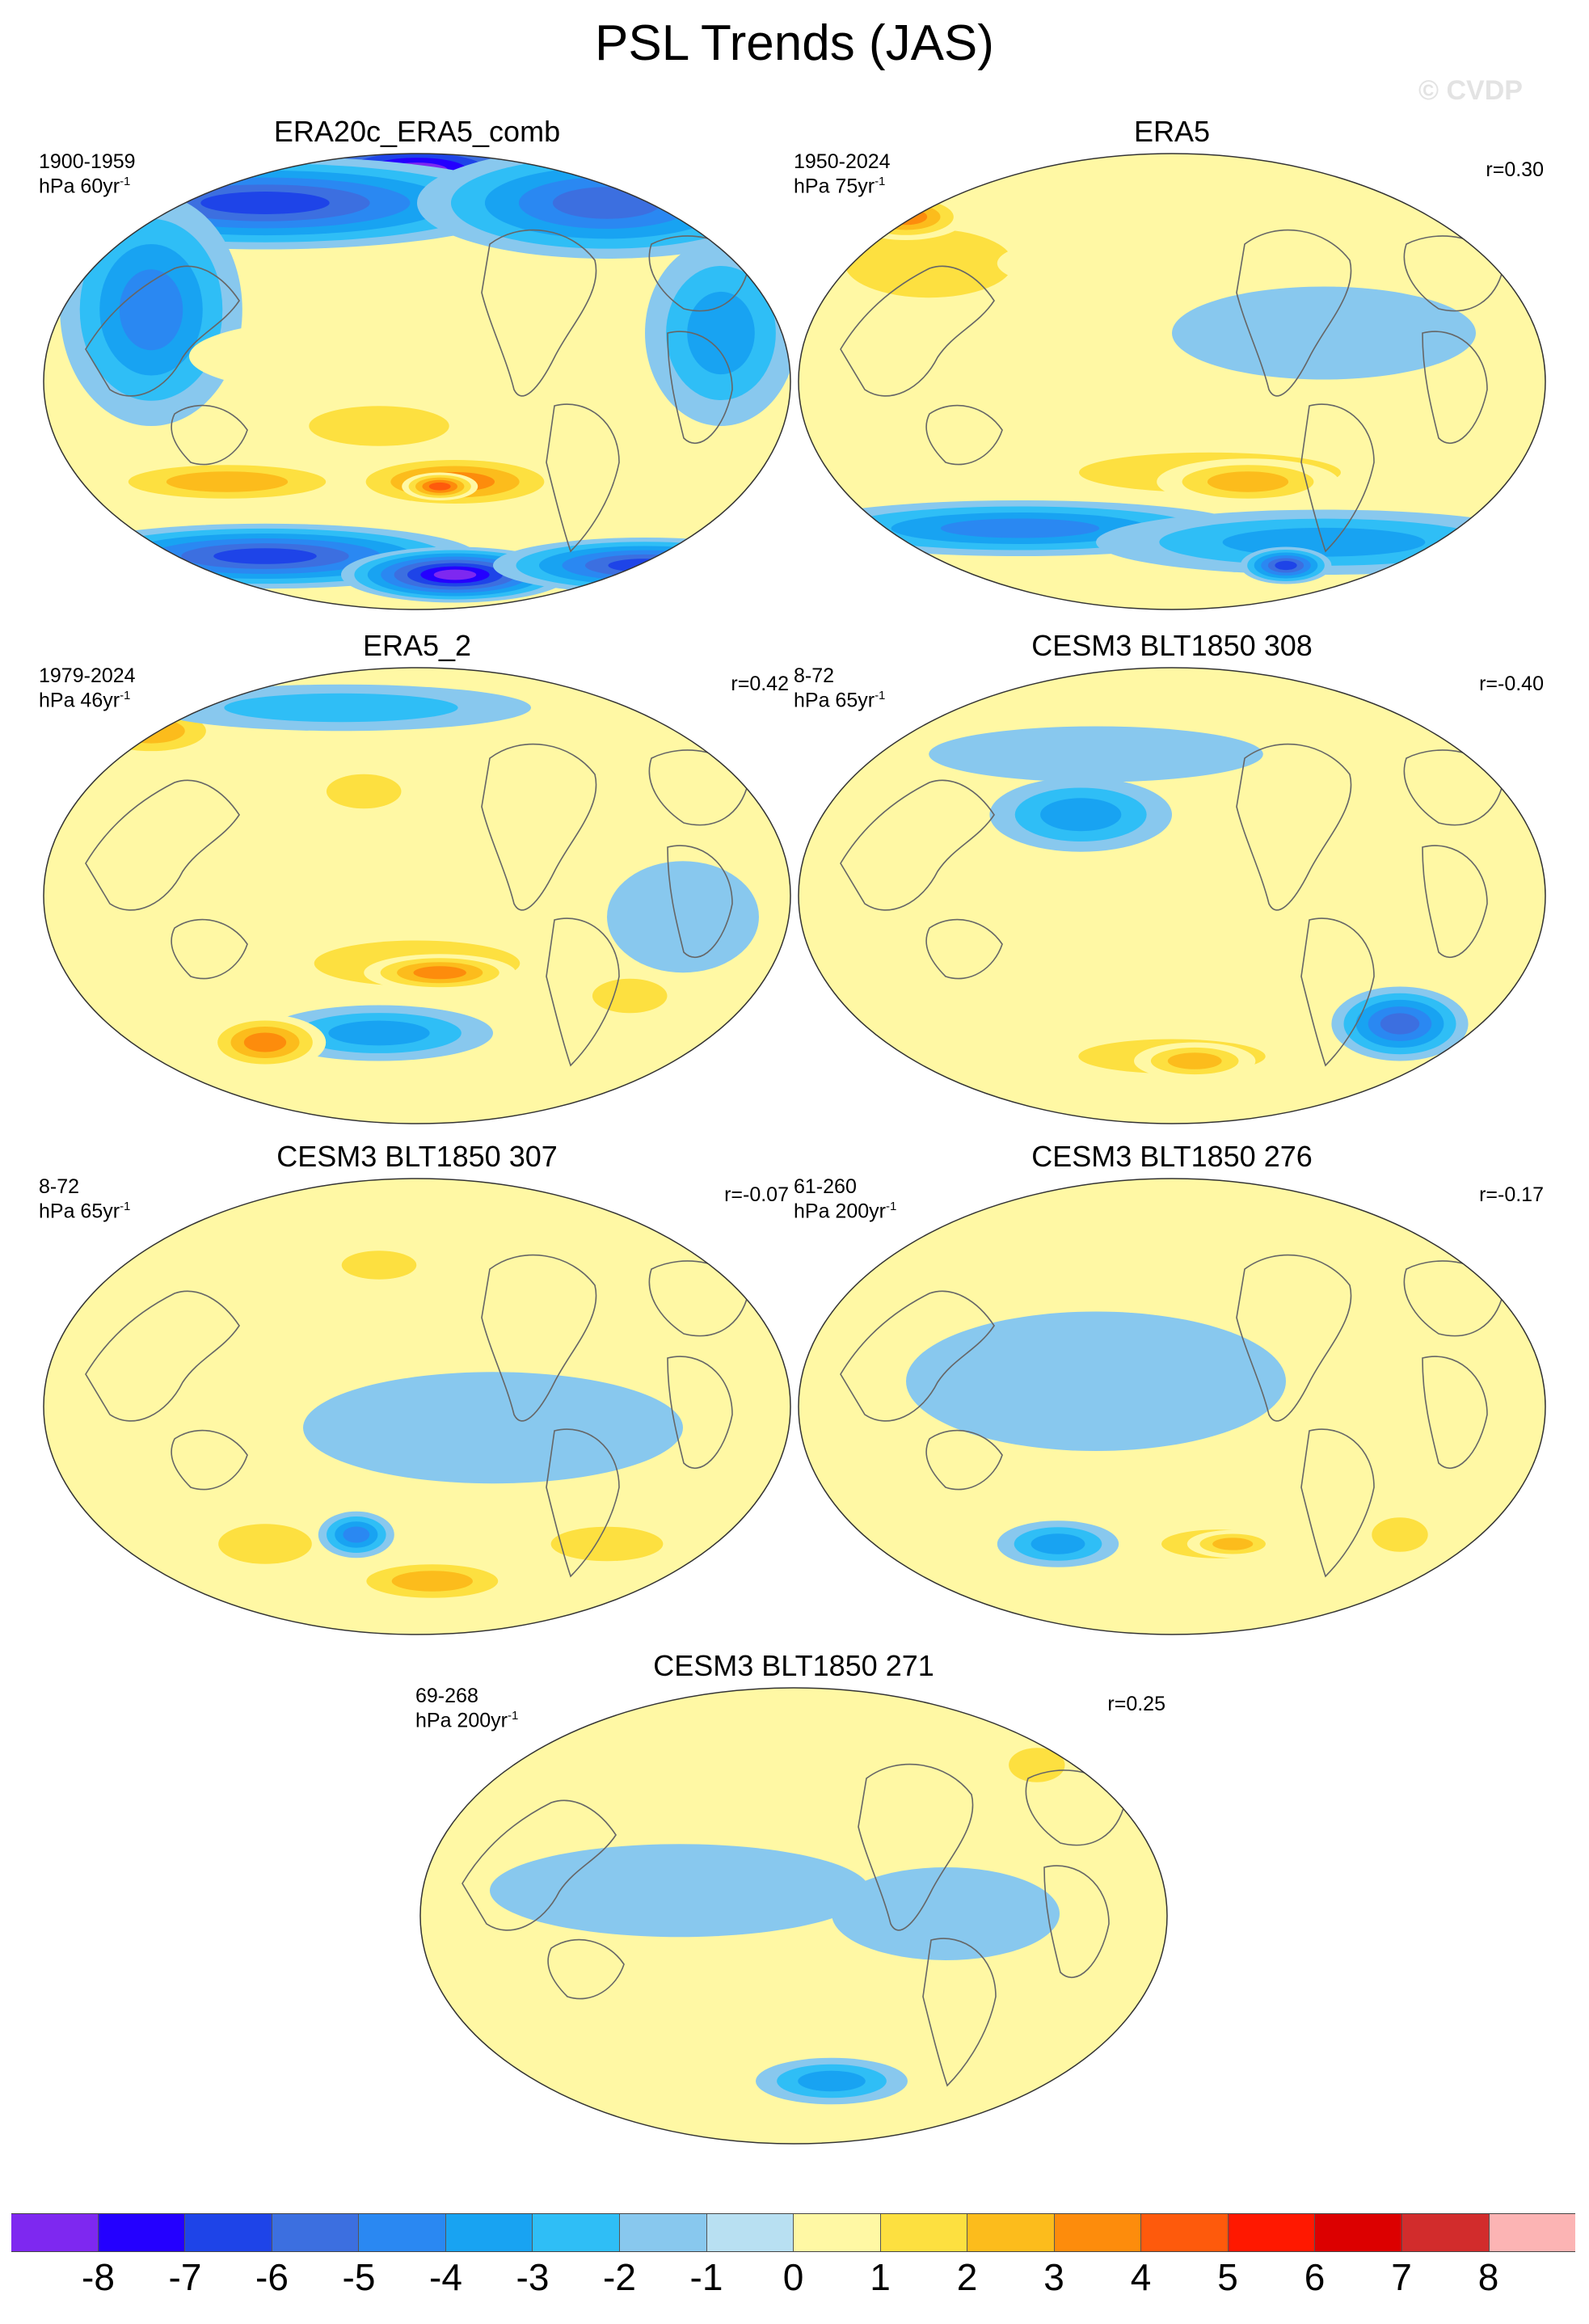  I want to click on panel-correlation: r=0.30, so click(1515, 170).